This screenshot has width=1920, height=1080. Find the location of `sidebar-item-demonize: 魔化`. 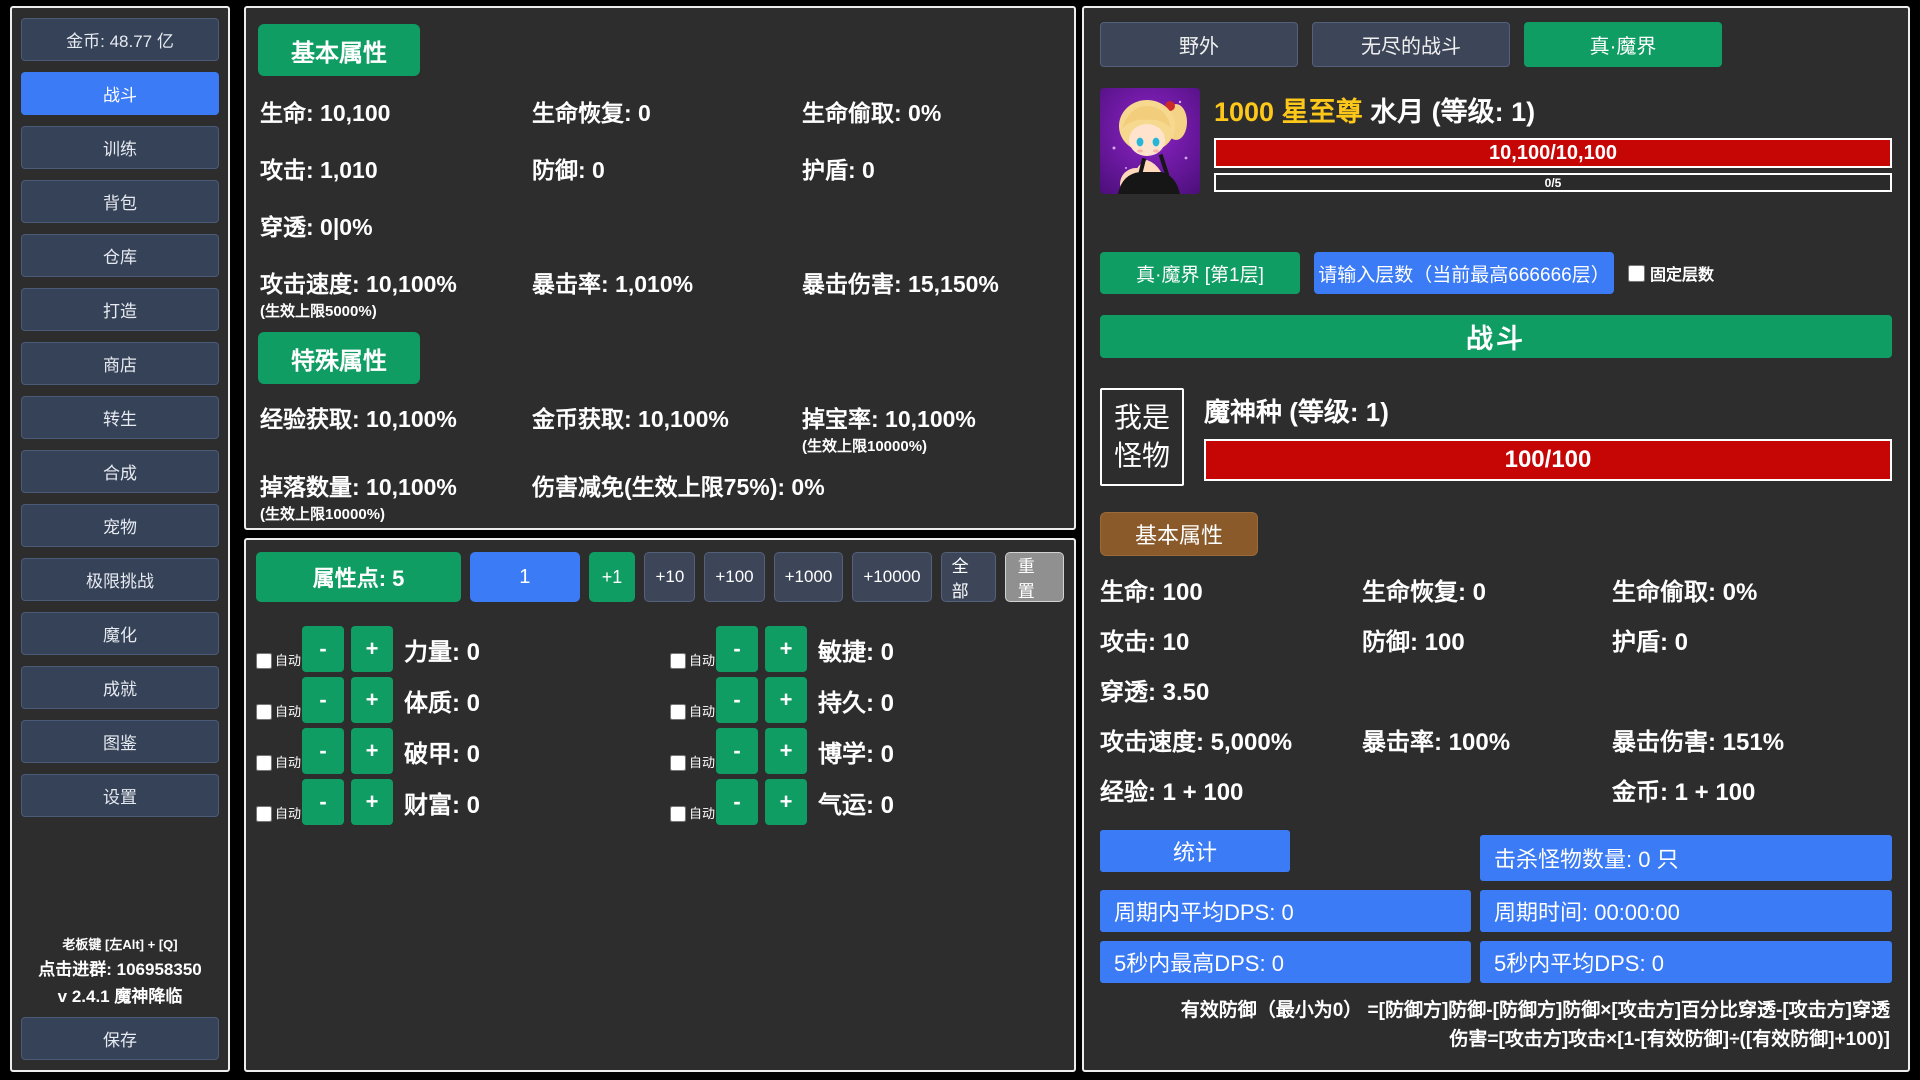

sidebar-item-demonize: 魔化 is located at coordinates (120, 633).